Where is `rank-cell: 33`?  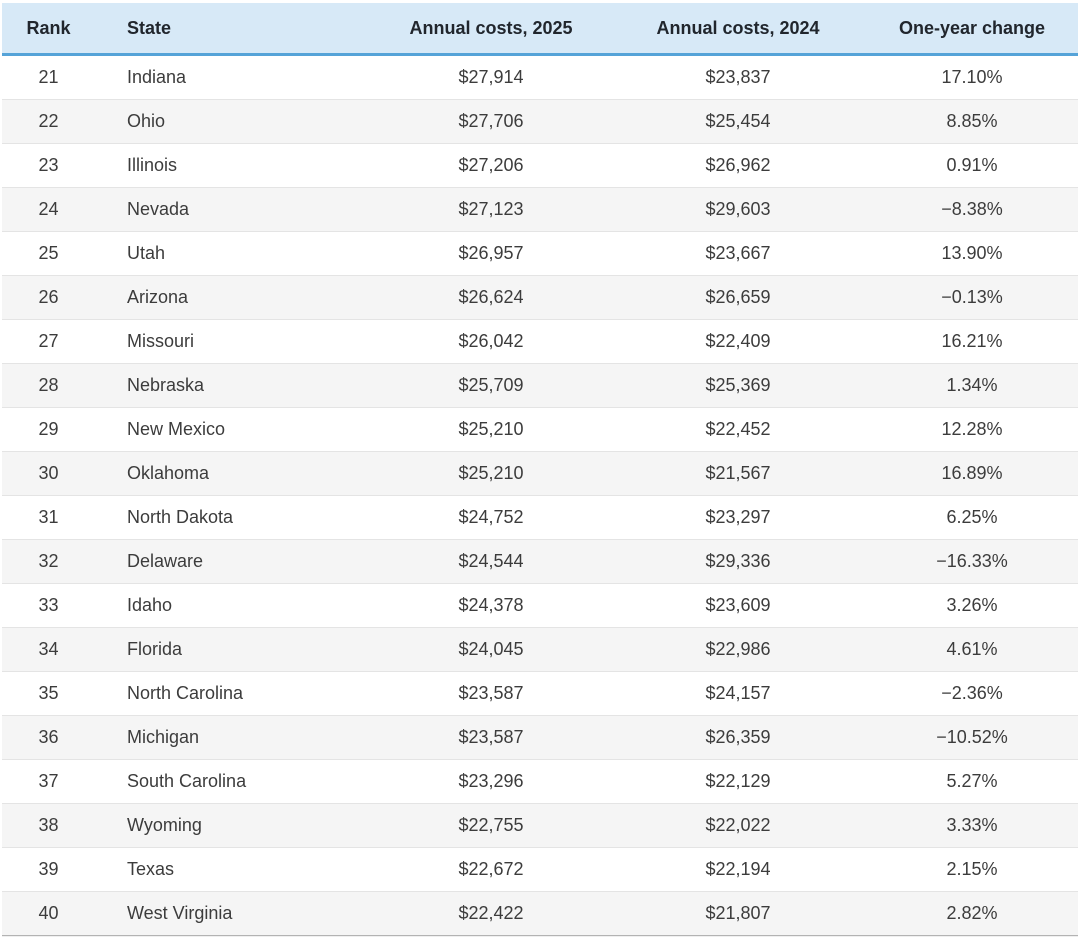 rank-cell: 33 is located at coordinates (48, 605).